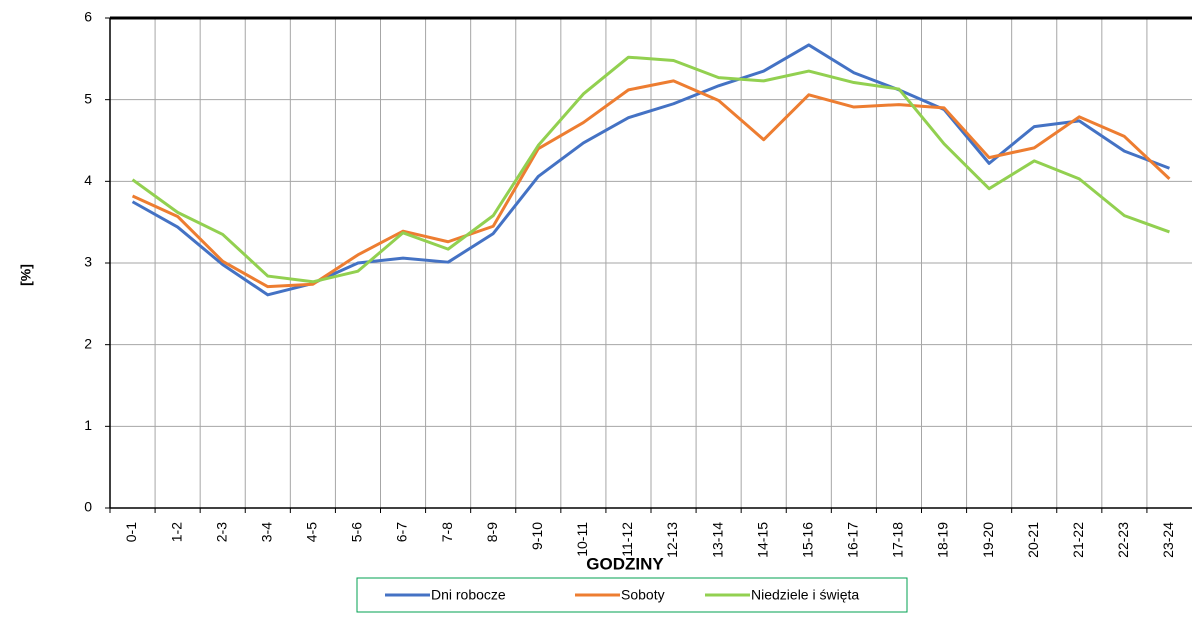 The image size is (1195, 644). I want to click on y-tick-label: 5, so click(88, 98).